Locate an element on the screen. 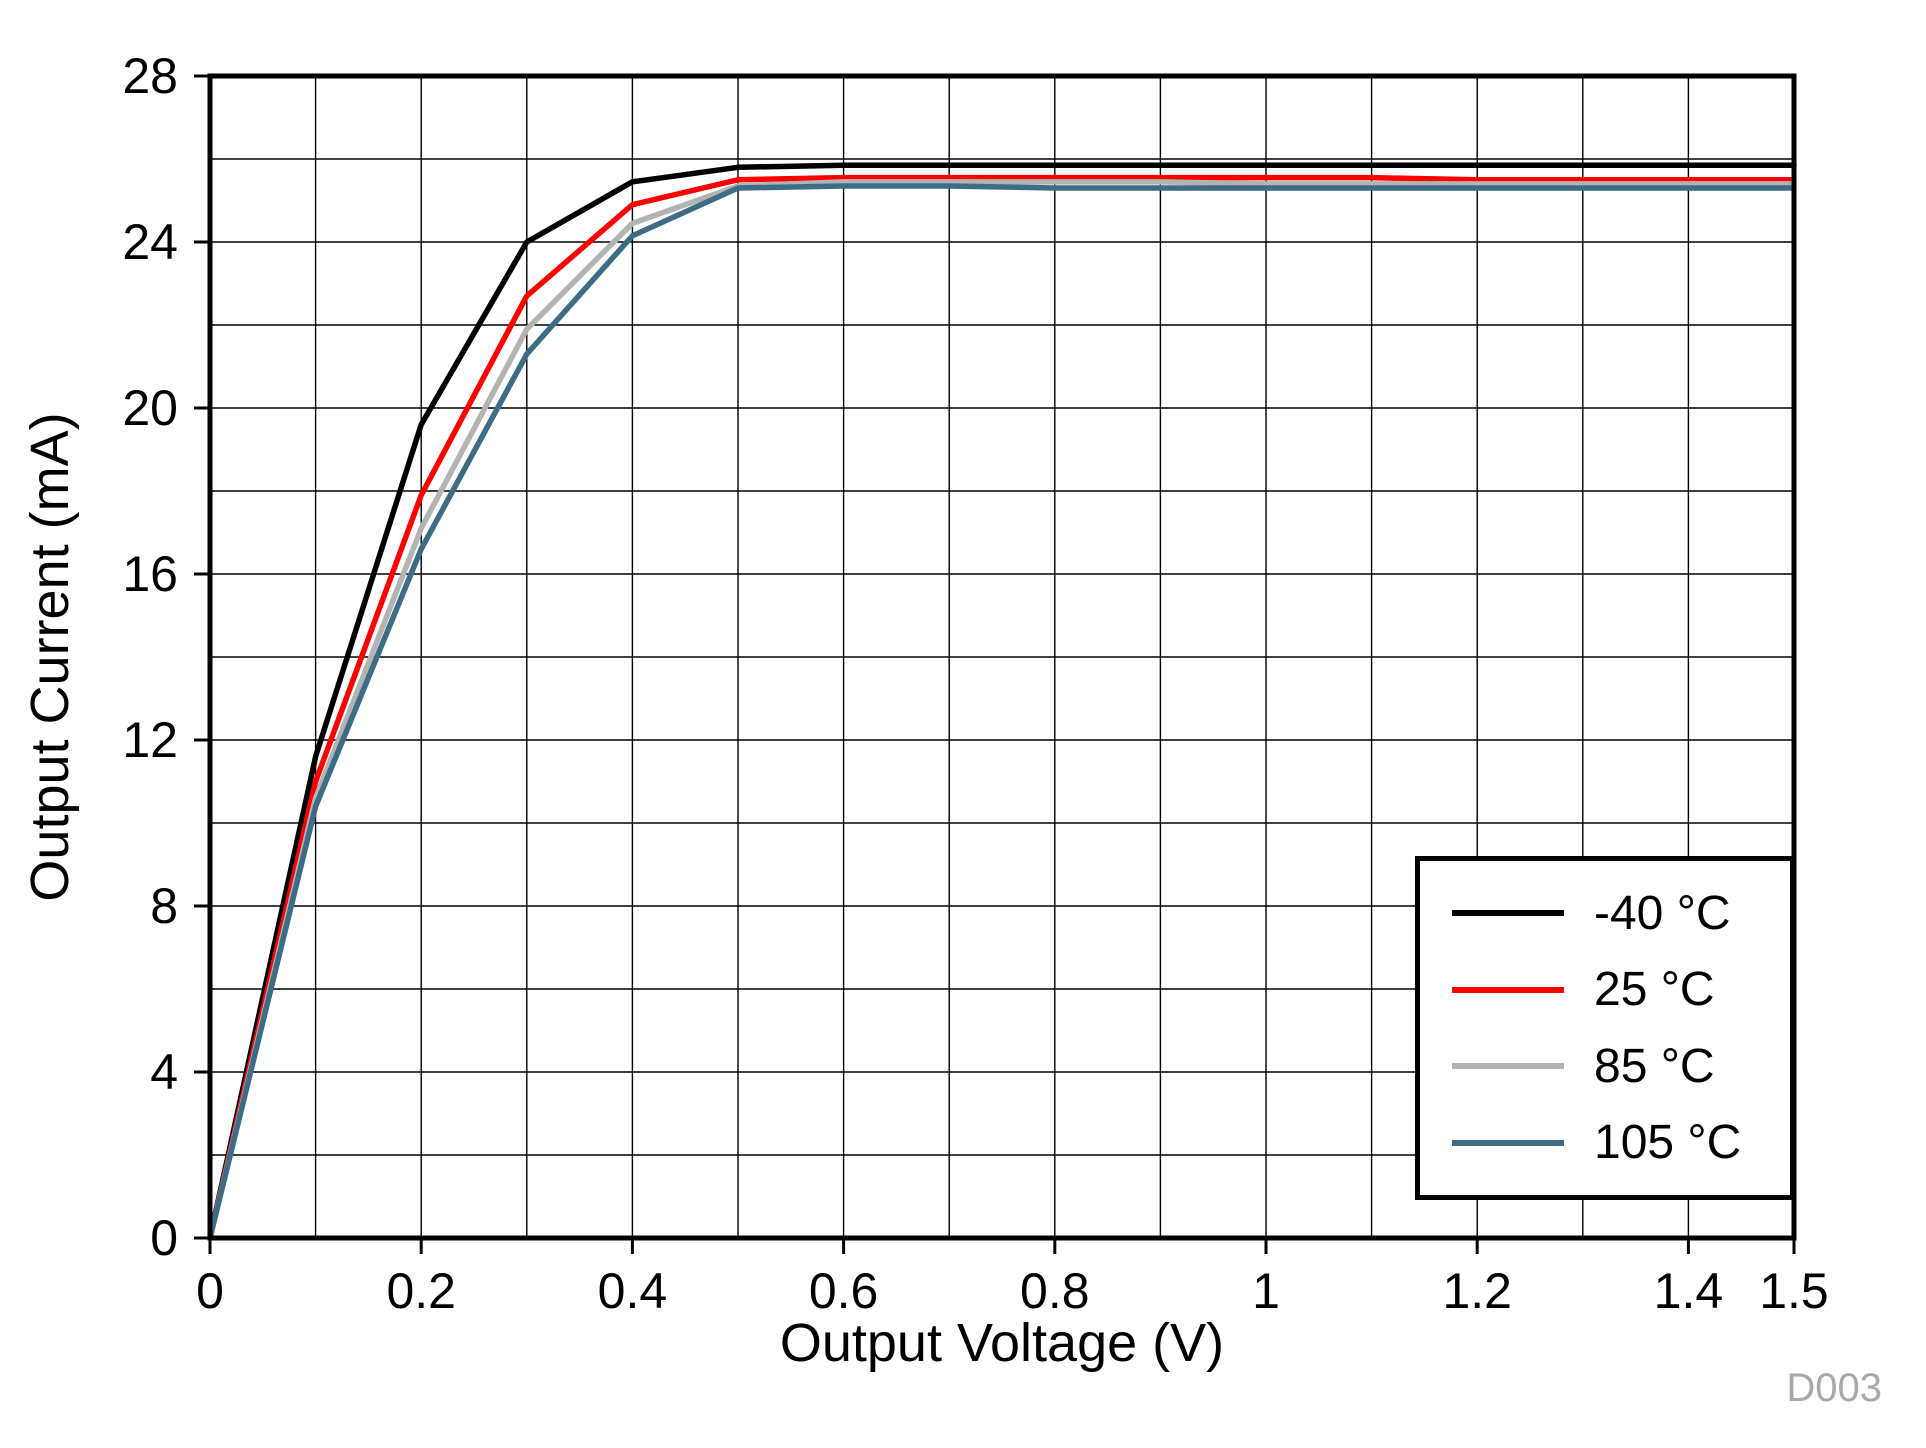  y-tick-label: 24 is located at coordinates (150, 242).